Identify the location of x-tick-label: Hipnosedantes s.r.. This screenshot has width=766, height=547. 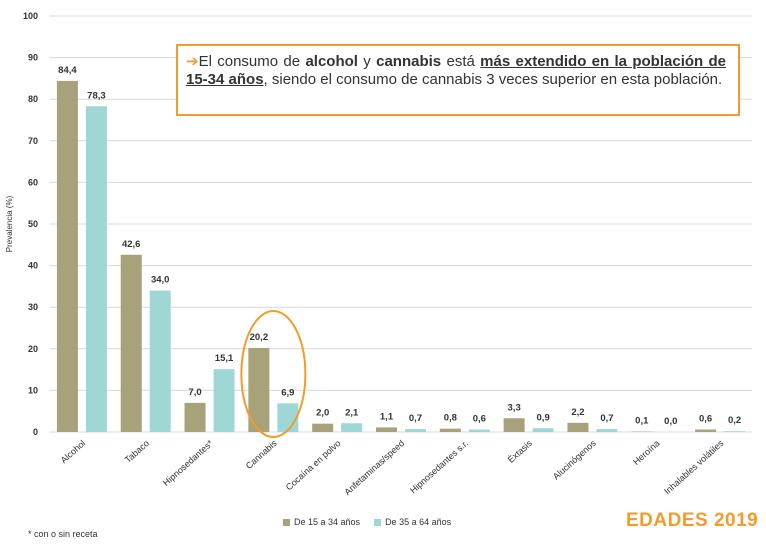
(439, 466).